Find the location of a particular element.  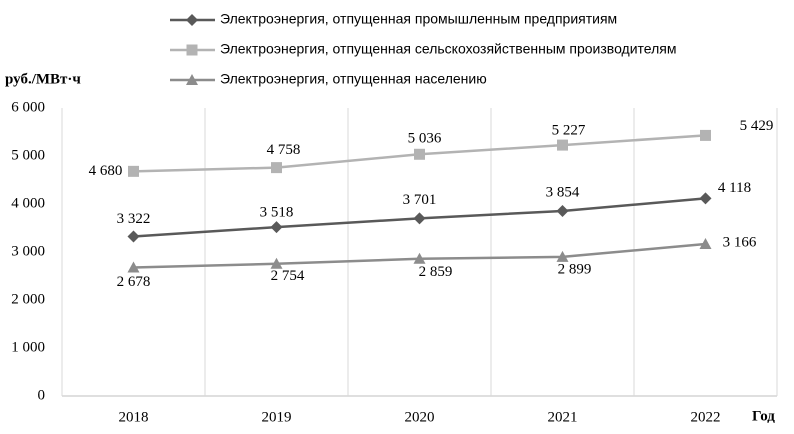

data-label: 3 518 is located at coordinates (277, 213).